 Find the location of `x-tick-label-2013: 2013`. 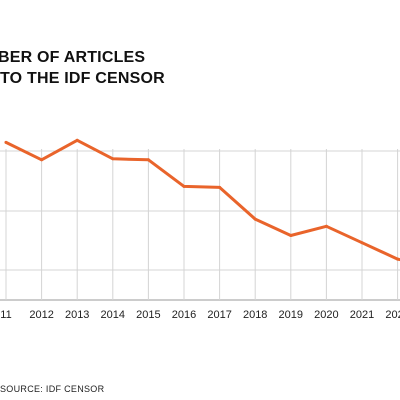

x-tick-label-2013: 2013 is located at coordinates (77, 315).